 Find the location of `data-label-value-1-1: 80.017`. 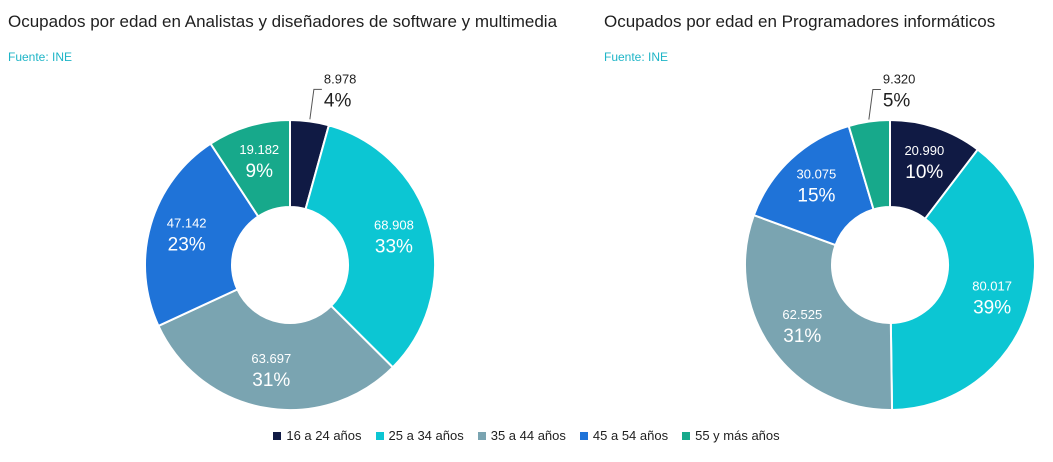

data-label-value-1-1: 80.017 is located at coordinates (992, 286).